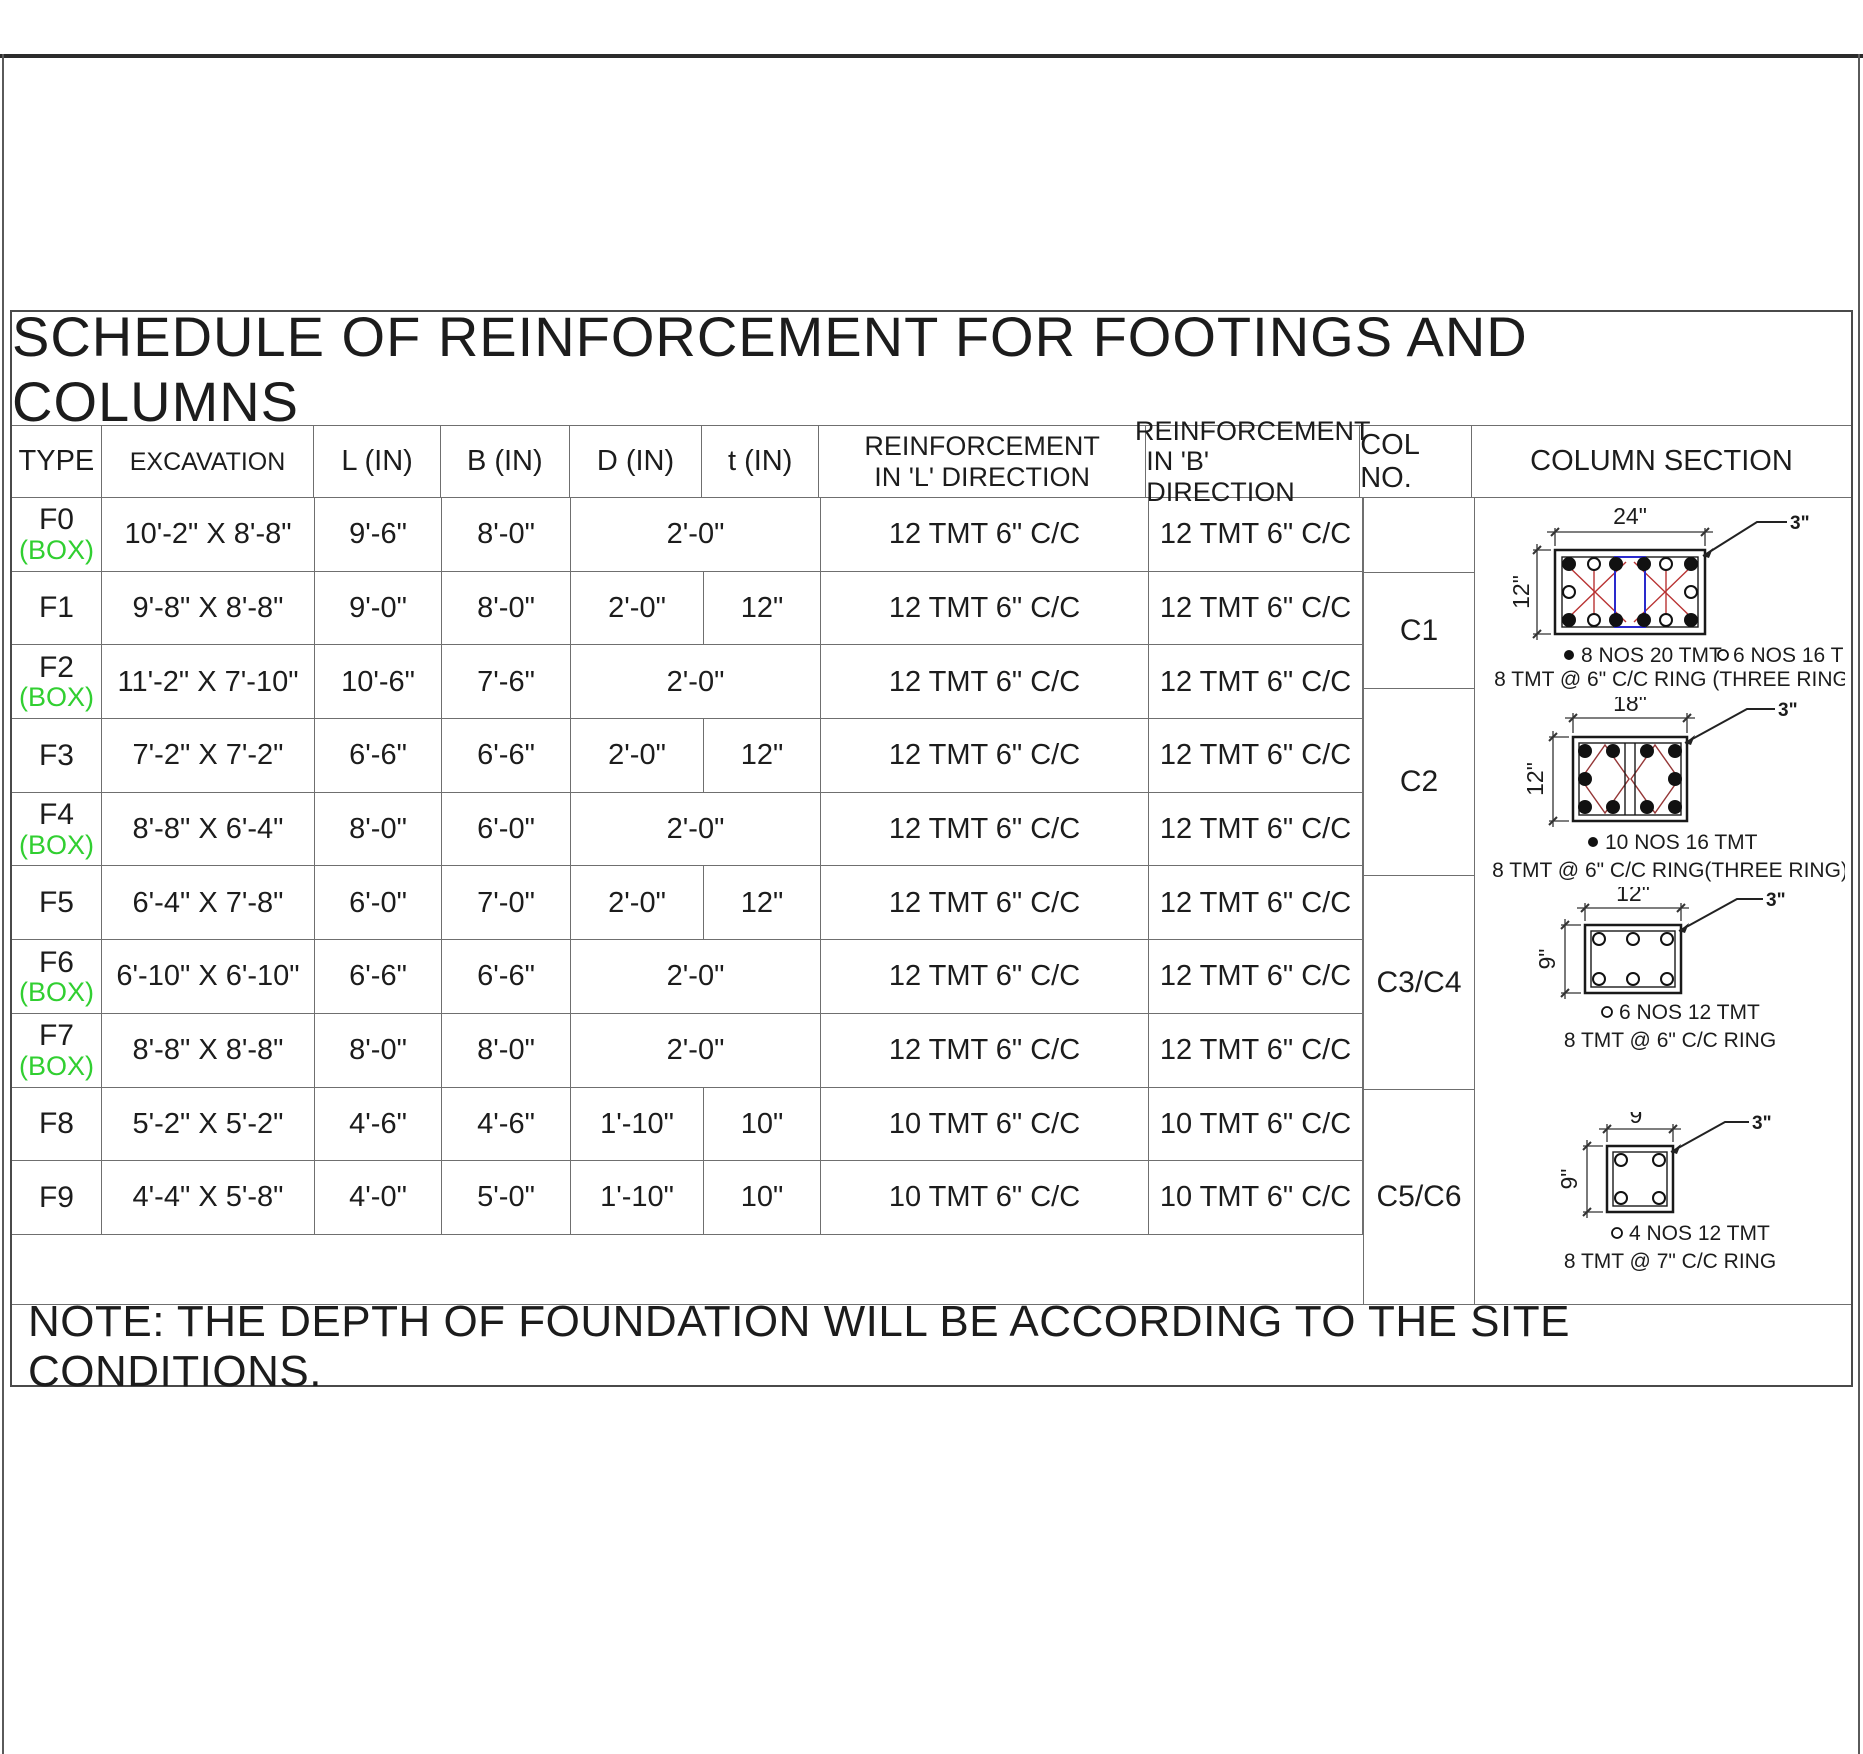 This screenshot has width=1863, height=1754. What do you see at coordinates (1684, 928) in the screenshot?
I see `c3-leader-arrow` at bounding box center [1684, 928].